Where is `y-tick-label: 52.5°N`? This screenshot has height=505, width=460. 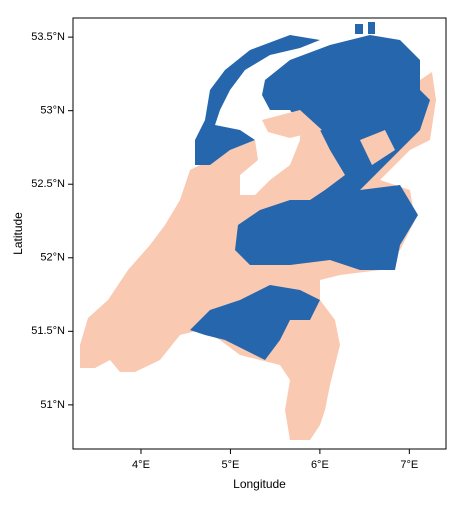
y-tick-label: 52.5°N is located at coordinates (48, 184).